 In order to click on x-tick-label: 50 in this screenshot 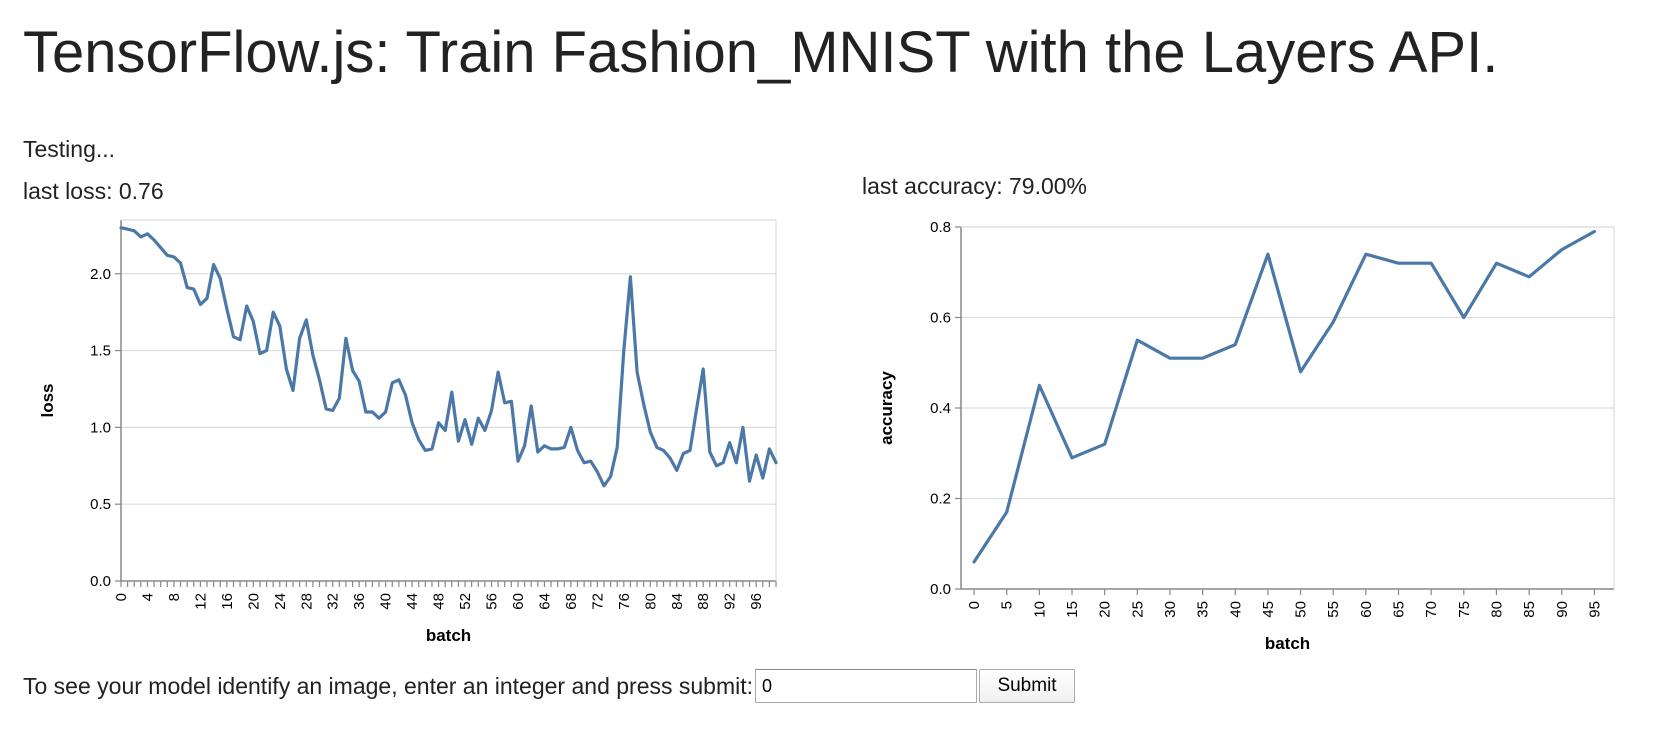, I will do `click(1301, 609)`.